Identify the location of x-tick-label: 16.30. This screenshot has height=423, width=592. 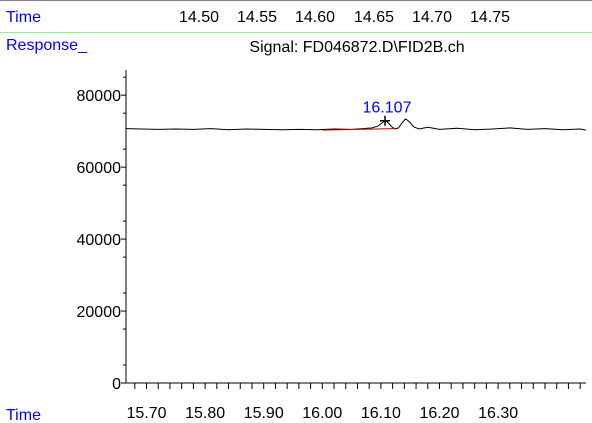
(498, 413).